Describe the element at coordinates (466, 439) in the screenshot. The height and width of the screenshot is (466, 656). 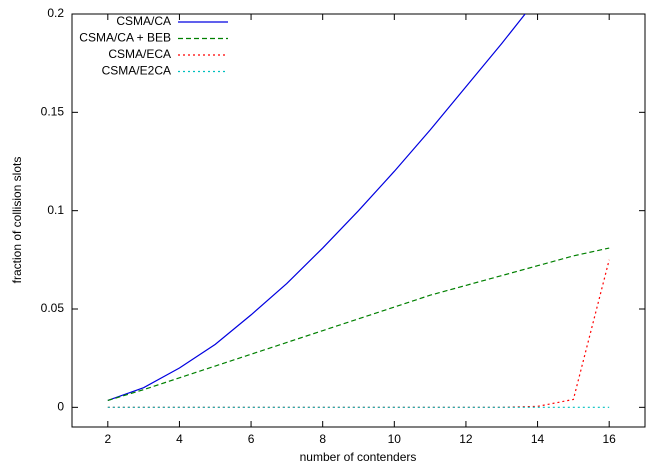
I see `x-tick-label: 12` at that location.